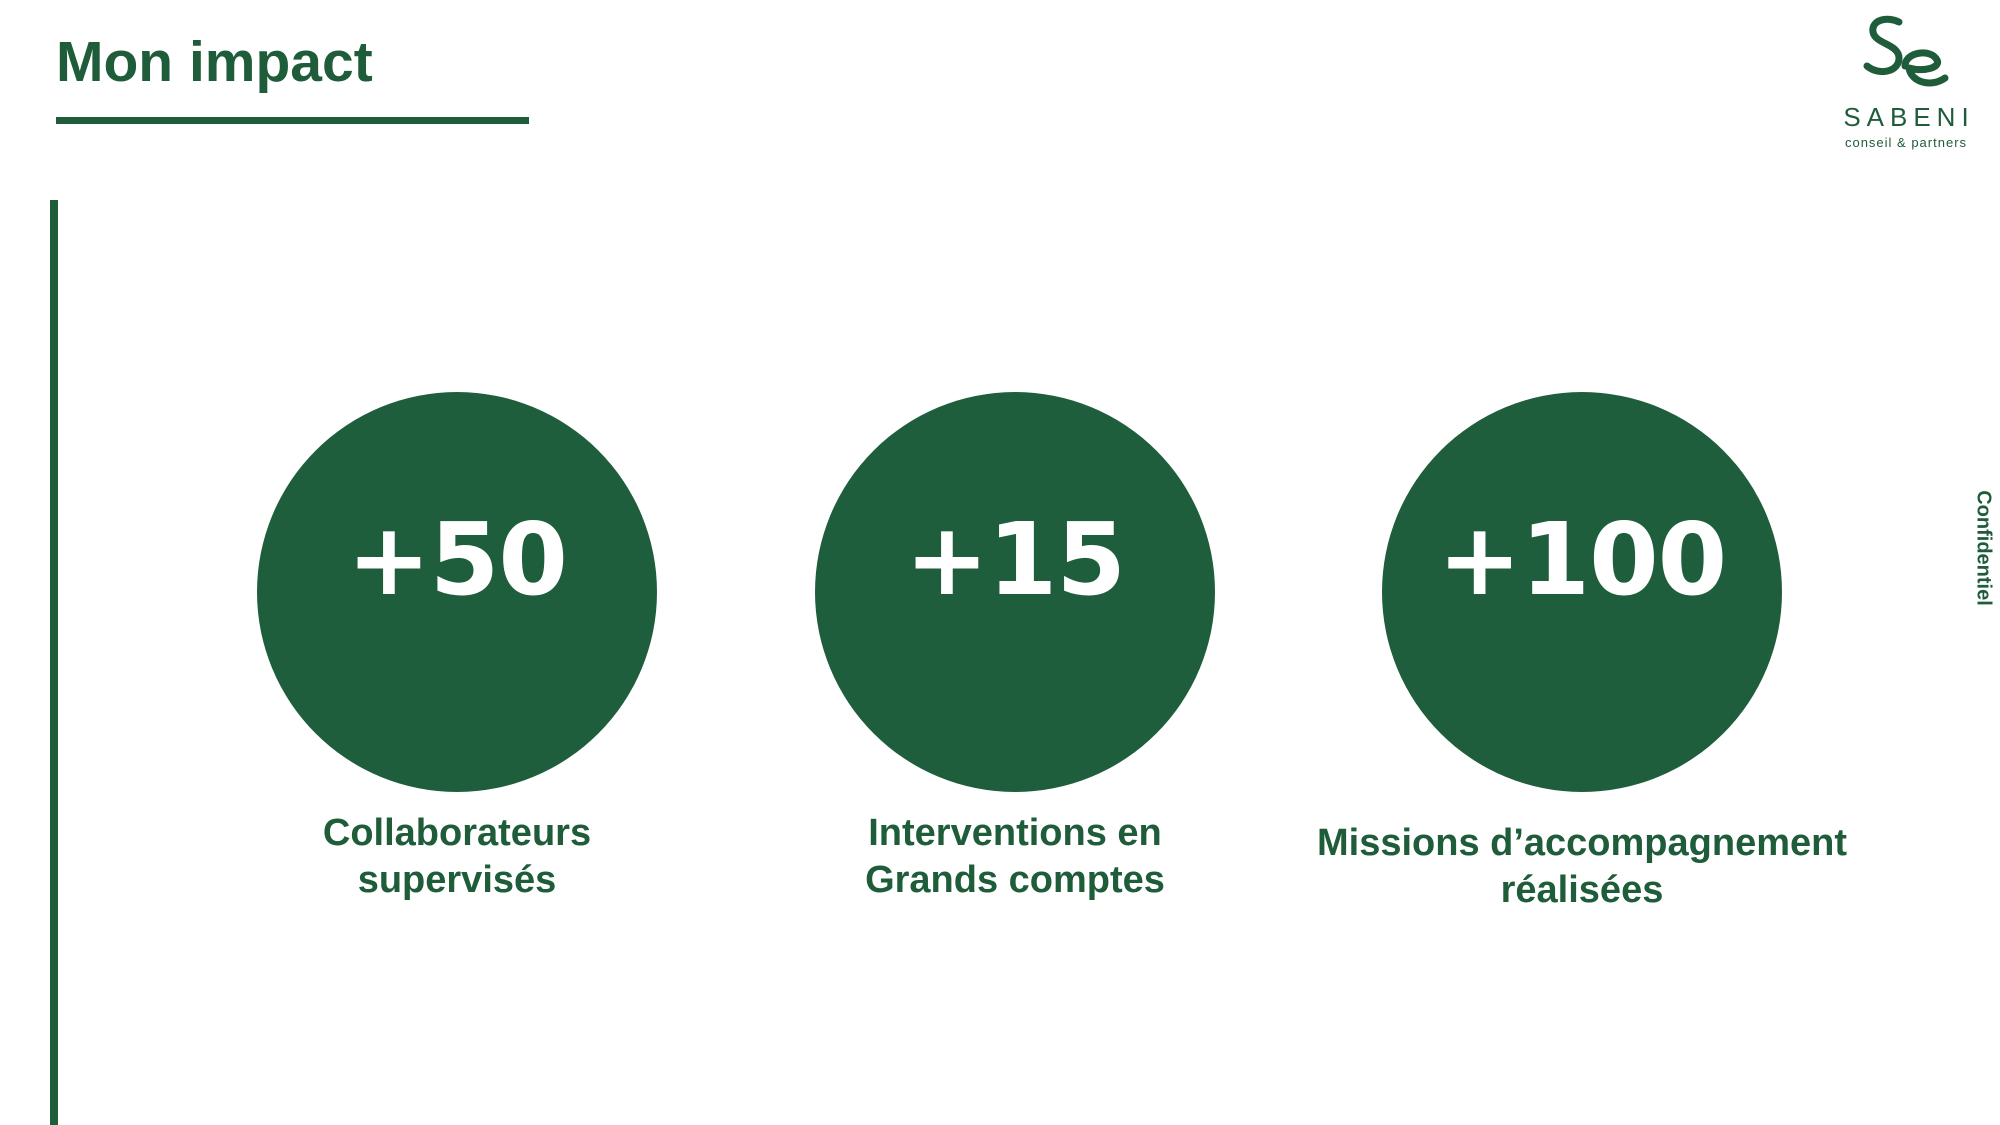  I want to click on logo-tagline: conseil & partners, so click(1906, 142).